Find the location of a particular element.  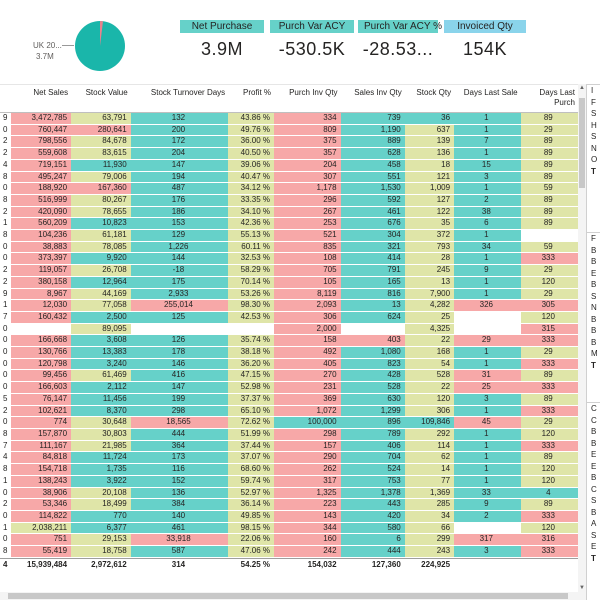

table-row: 2 102,621 8,370 298 65.10 % 1,072 1,299 306 1 333 is located at coordinates (289, 411).